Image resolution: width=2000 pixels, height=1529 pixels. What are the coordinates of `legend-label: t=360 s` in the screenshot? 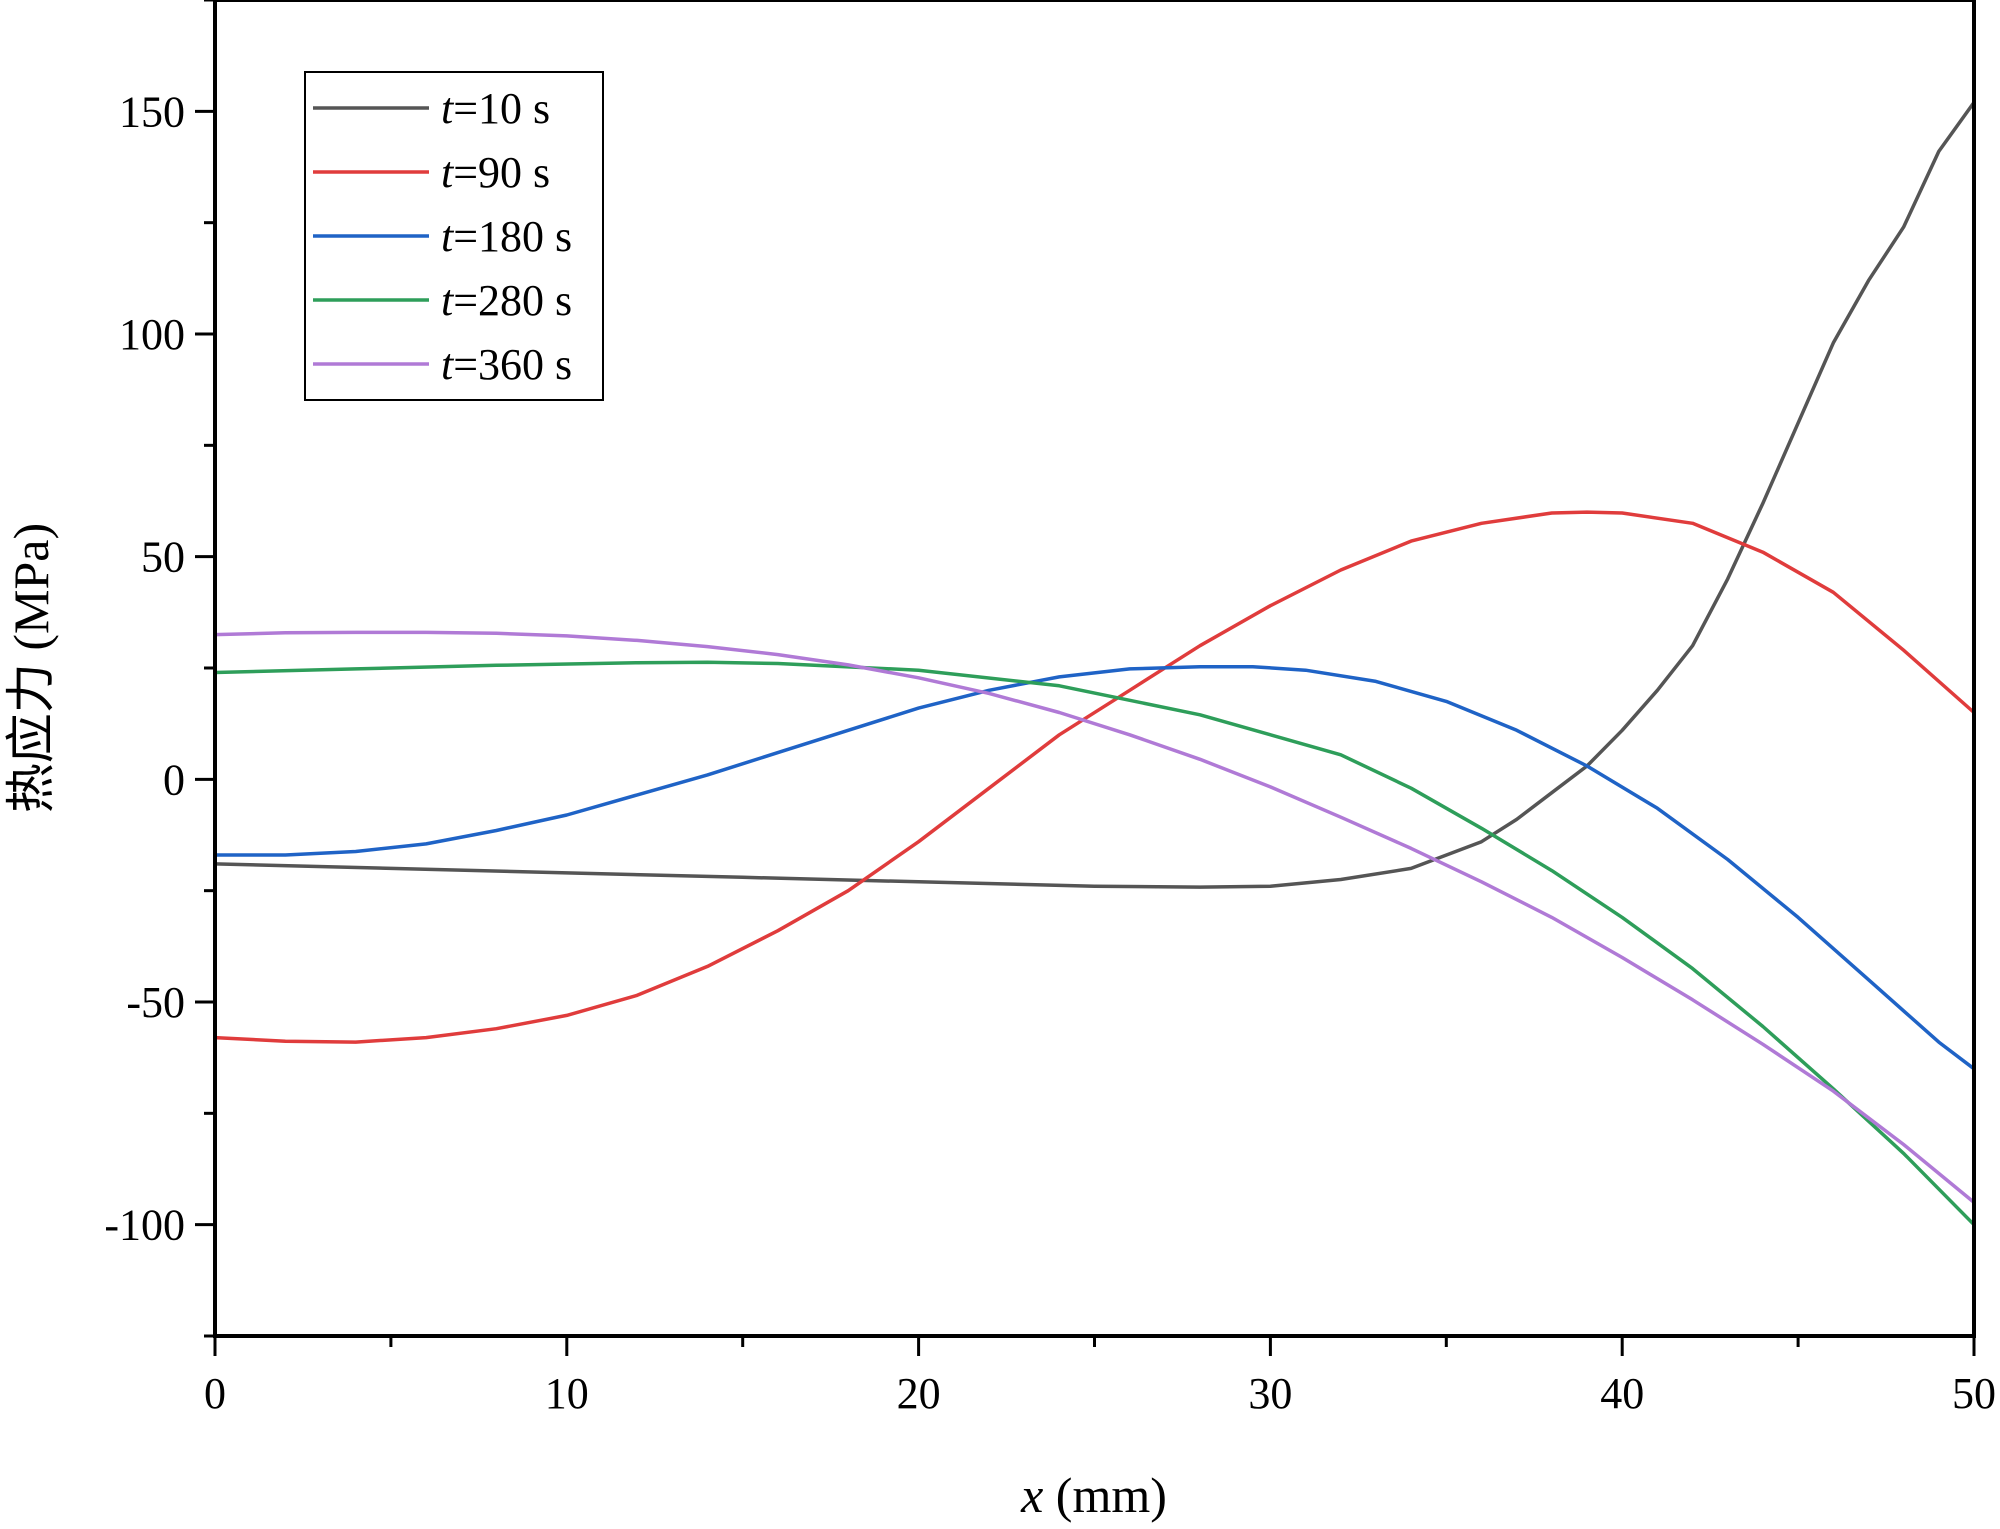 It's located at (506, 364).